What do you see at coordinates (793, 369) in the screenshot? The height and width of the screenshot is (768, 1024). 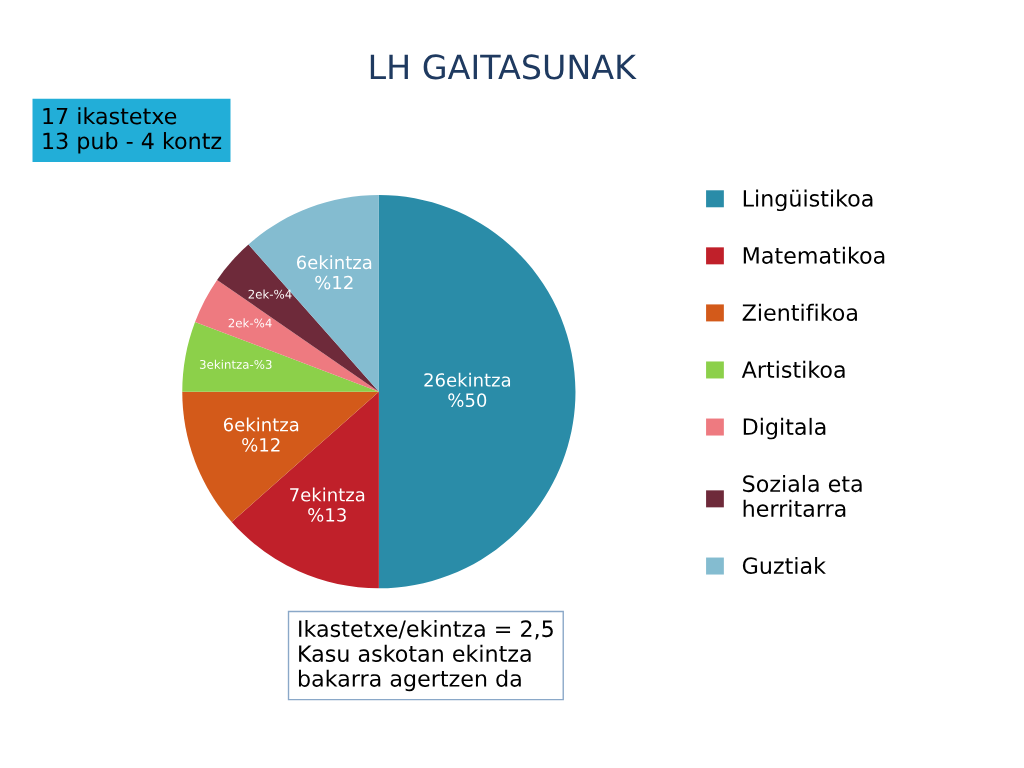 I see `legend-label: Artistikoa` at bounding box center [793, 369].